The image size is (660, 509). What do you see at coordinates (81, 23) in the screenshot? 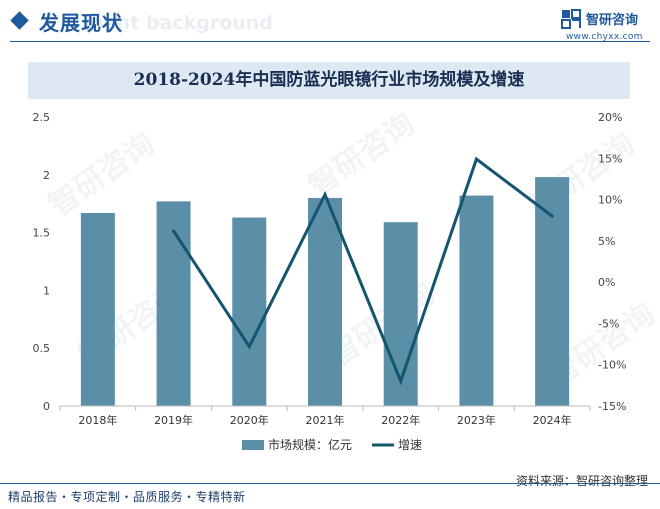
I see `section-title: 发展现状` at bounding box center [81, 23].